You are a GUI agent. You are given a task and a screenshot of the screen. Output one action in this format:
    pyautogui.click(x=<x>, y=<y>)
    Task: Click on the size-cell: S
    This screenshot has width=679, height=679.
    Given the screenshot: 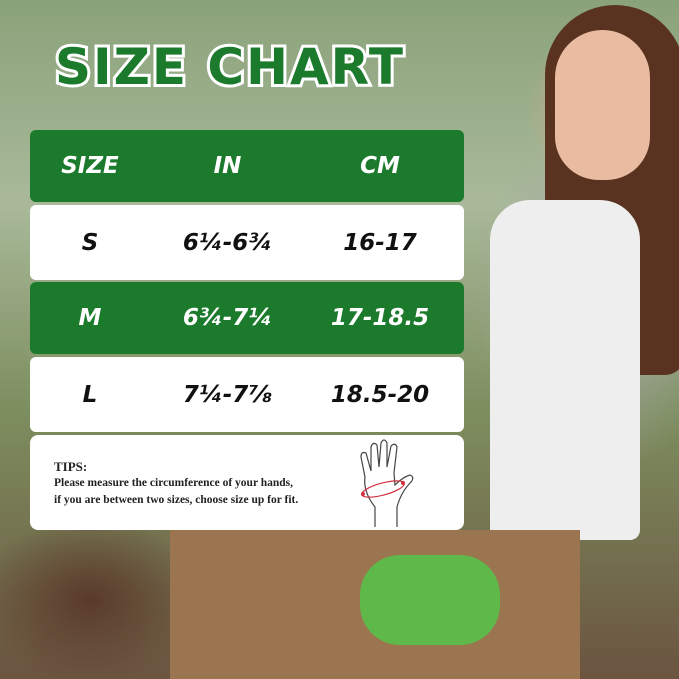 What is the action you would take?
    pyautogui.click(x=90, y=242)
    